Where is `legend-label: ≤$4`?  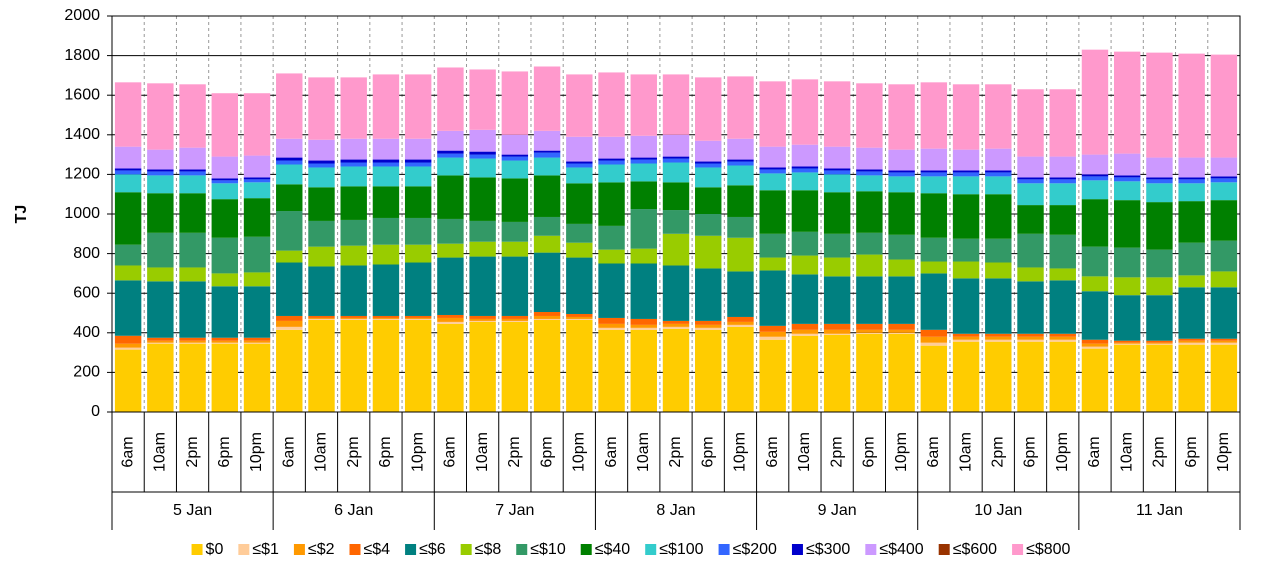 legend-label: ≤$4 is located at coordinates (377, 549).